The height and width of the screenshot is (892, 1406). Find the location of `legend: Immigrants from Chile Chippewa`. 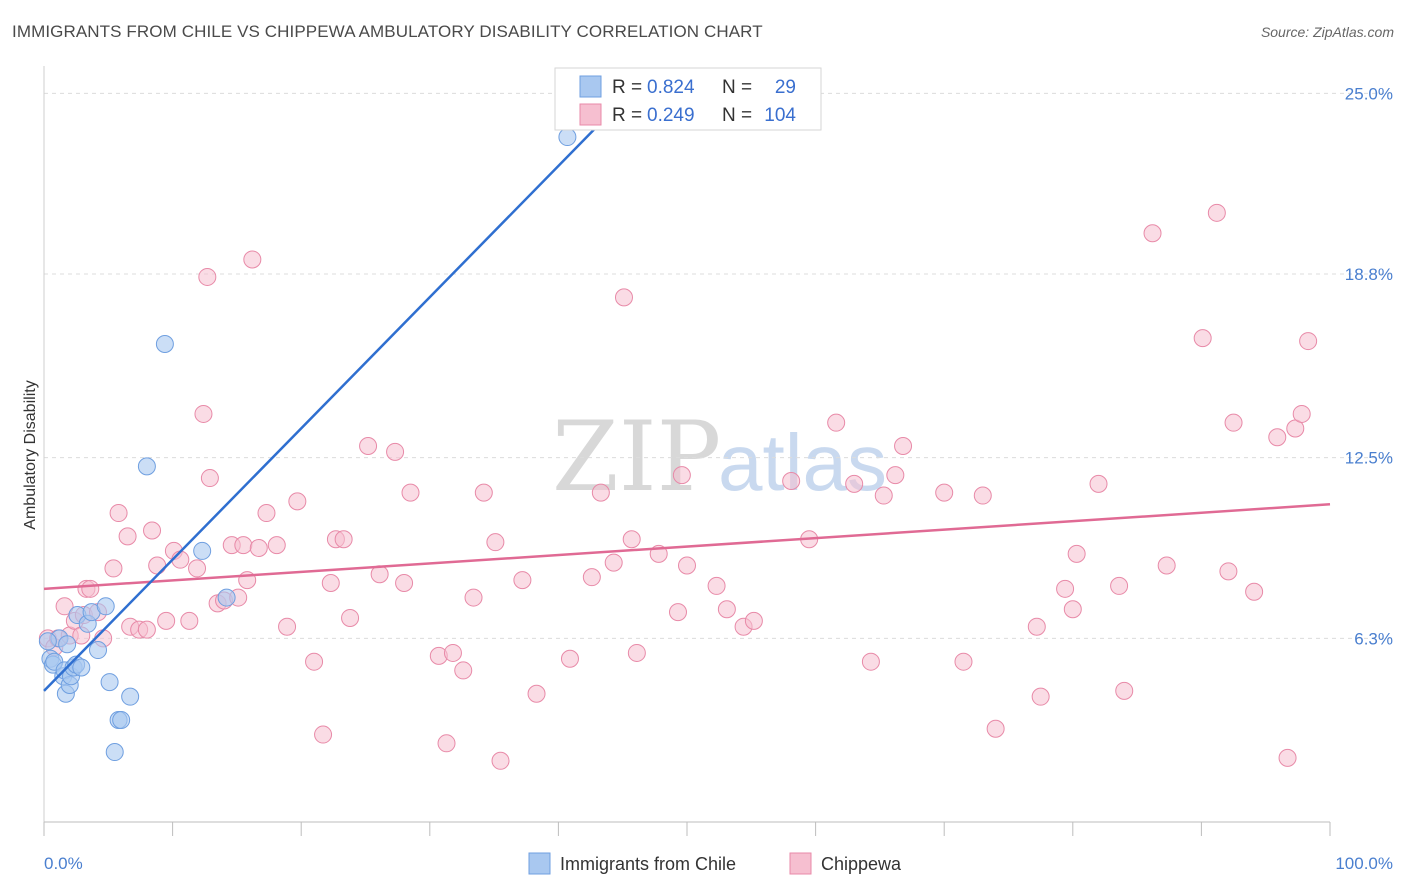

legend: Immigrants from Chile Chippewa is located at coordinates (715, 863).